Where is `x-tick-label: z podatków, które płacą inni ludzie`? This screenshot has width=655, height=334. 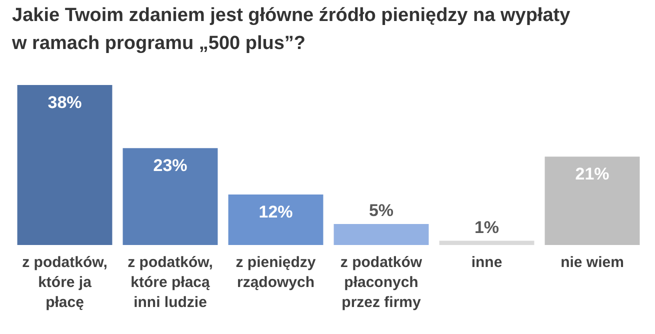 x-tick-label: z podatków, które płacą inni ludzie is located at coordinates (170, 282).